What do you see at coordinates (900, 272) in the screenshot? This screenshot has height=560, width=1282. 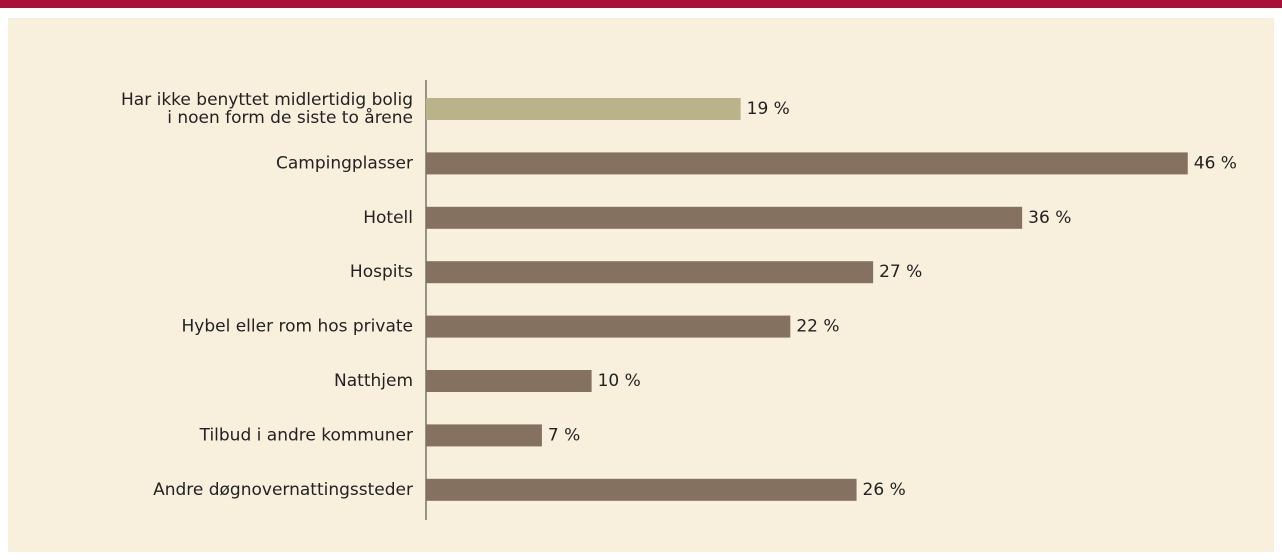 I see `value-label: 27 %` at bounding box center [900, 272].